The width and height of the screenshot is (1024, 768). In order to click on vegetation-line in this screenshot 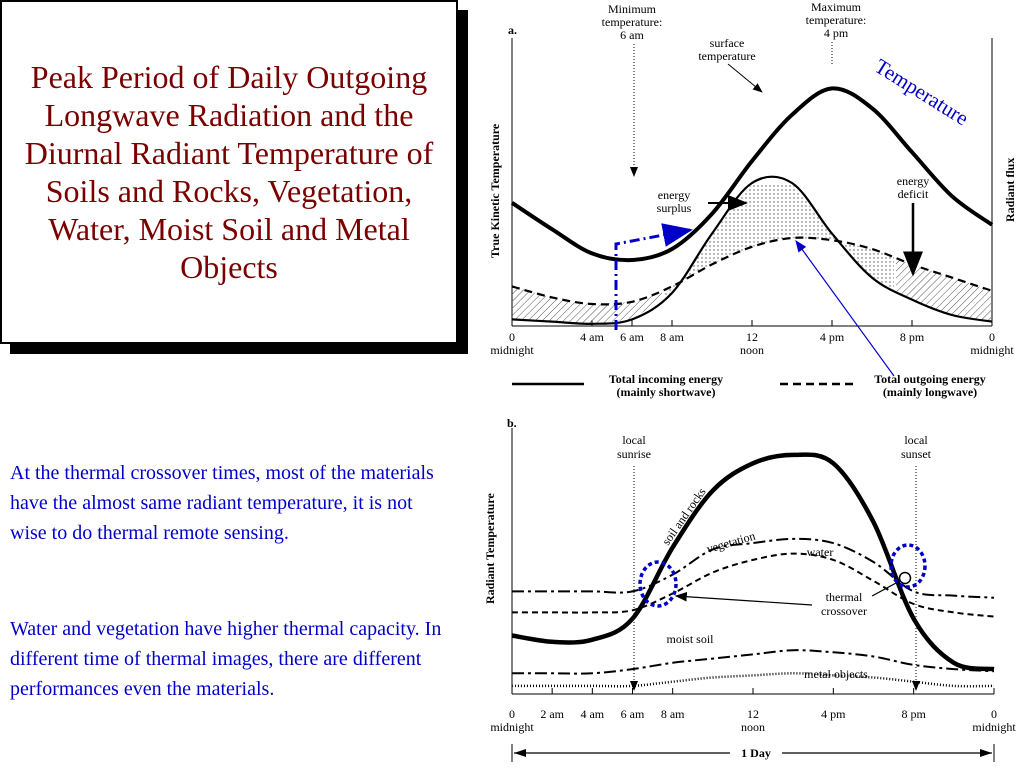, I will do `click(753, 568)`.